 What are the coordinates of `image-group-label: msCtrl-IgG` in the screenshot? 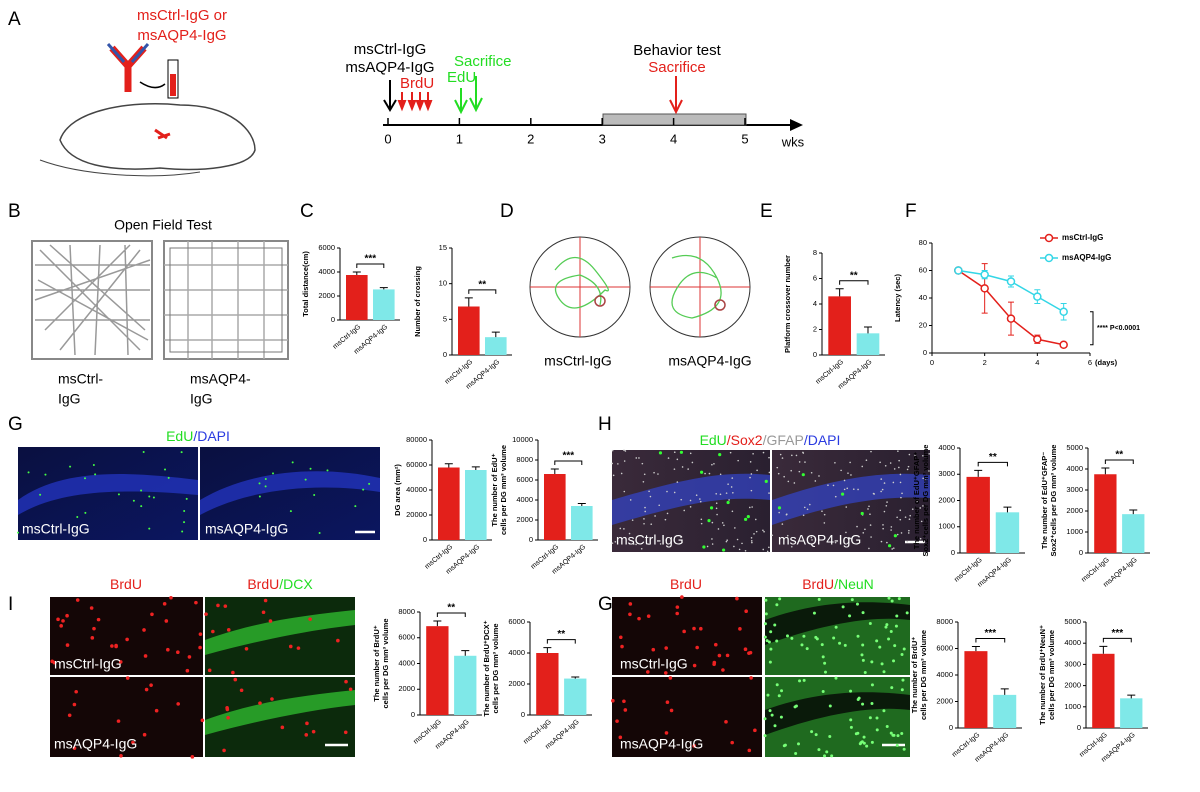 It's located at (56, 529).